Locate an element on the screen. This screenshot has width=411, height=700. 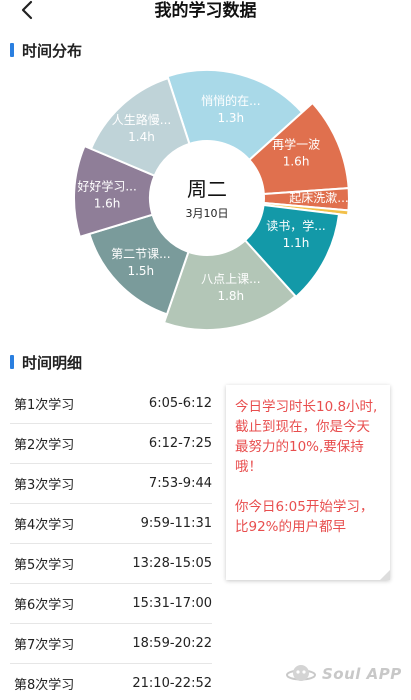
section-details: 时间明细 is located at coordinates (46, 362).